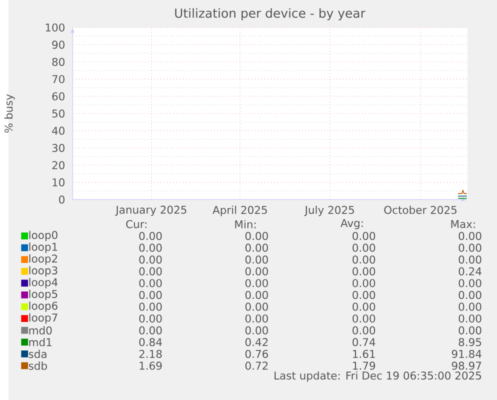 Image resolution: width=497 pixels, height=400 pixels. What do you see at coordinates (58, 113) in the screenshot?
I see `y-tick-label: 50` at bounding box center [58, 113].